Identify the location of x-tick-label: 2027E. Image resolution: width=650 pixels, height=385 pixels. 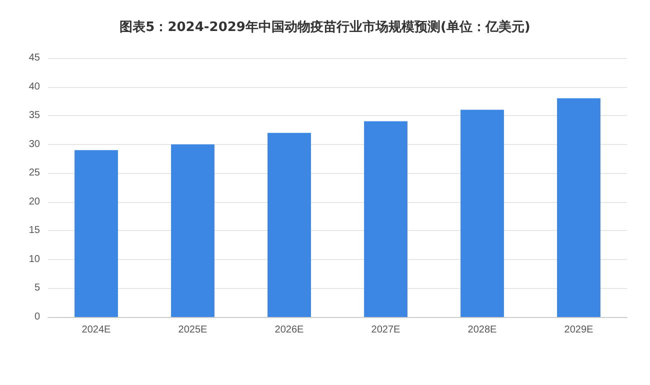
(386, 330).